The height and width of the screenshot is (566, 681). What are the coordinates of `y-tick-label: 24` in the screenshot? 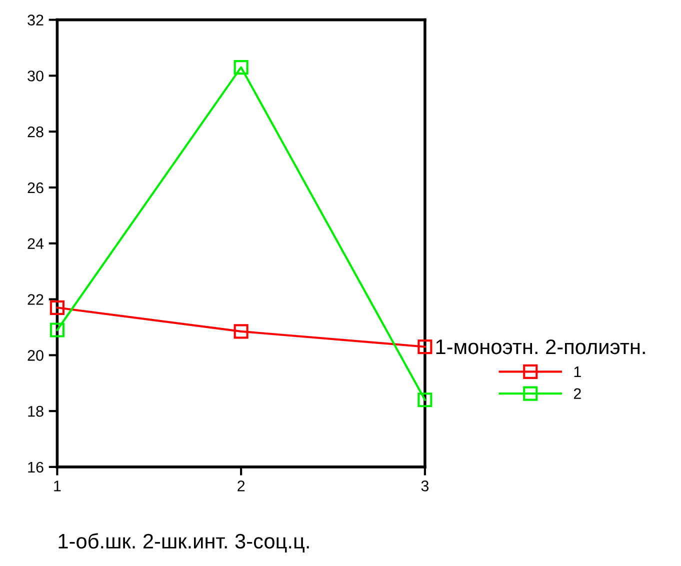 It's located at (36, 243).